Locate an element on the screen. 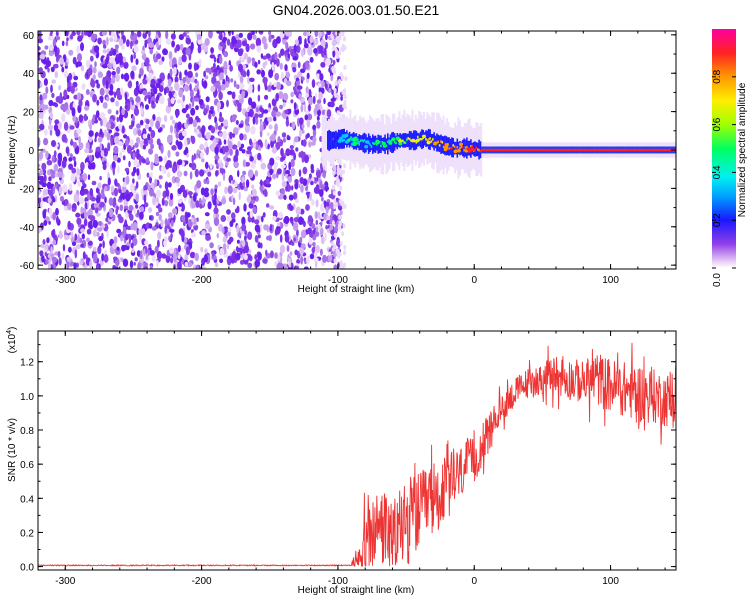 The width and height of the screenshot is (750, 600). signal-blob is located at coordinates (341, 138).